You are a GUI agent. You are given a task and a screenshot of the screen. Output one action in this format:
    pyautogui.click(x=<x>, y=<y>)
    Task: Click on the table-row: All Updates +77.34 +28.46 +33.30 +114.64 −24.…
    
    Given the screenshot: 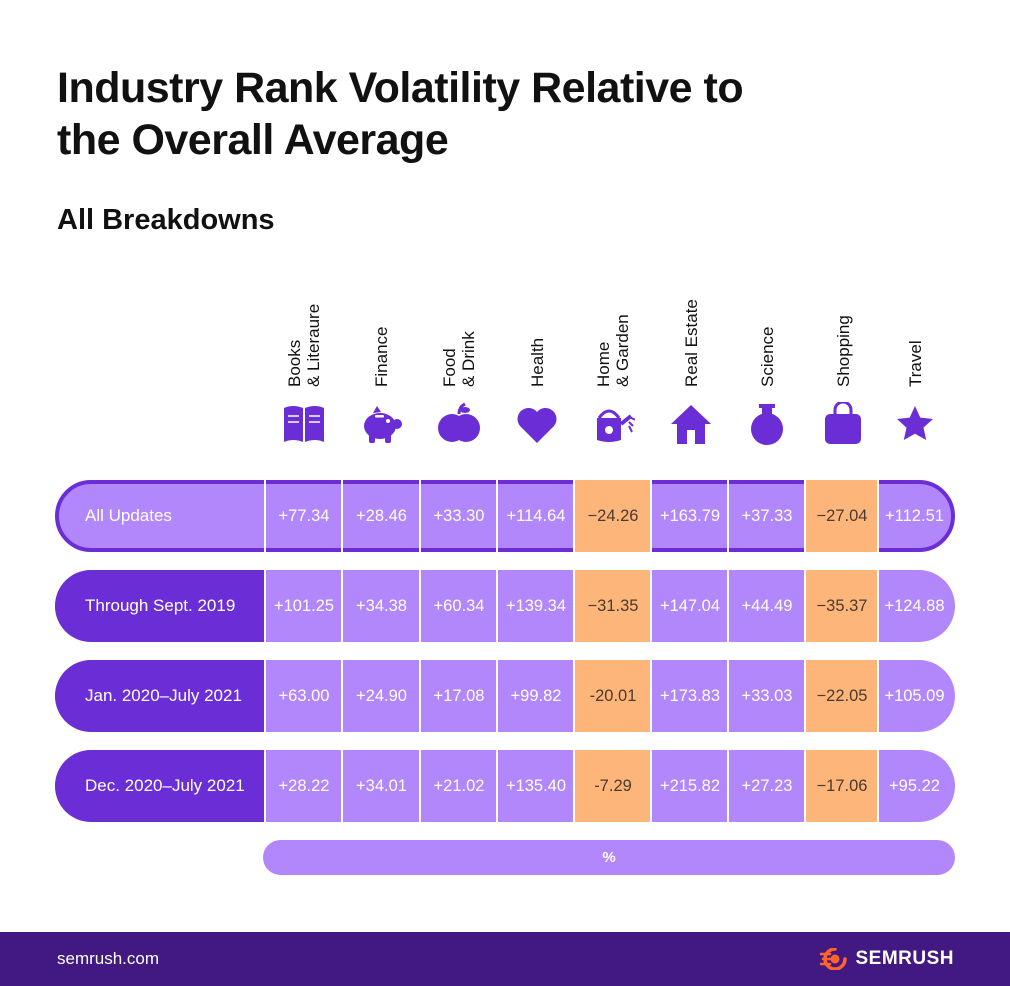 What is the action you would take?
    pyautogui.click(x=505, y=516)
    